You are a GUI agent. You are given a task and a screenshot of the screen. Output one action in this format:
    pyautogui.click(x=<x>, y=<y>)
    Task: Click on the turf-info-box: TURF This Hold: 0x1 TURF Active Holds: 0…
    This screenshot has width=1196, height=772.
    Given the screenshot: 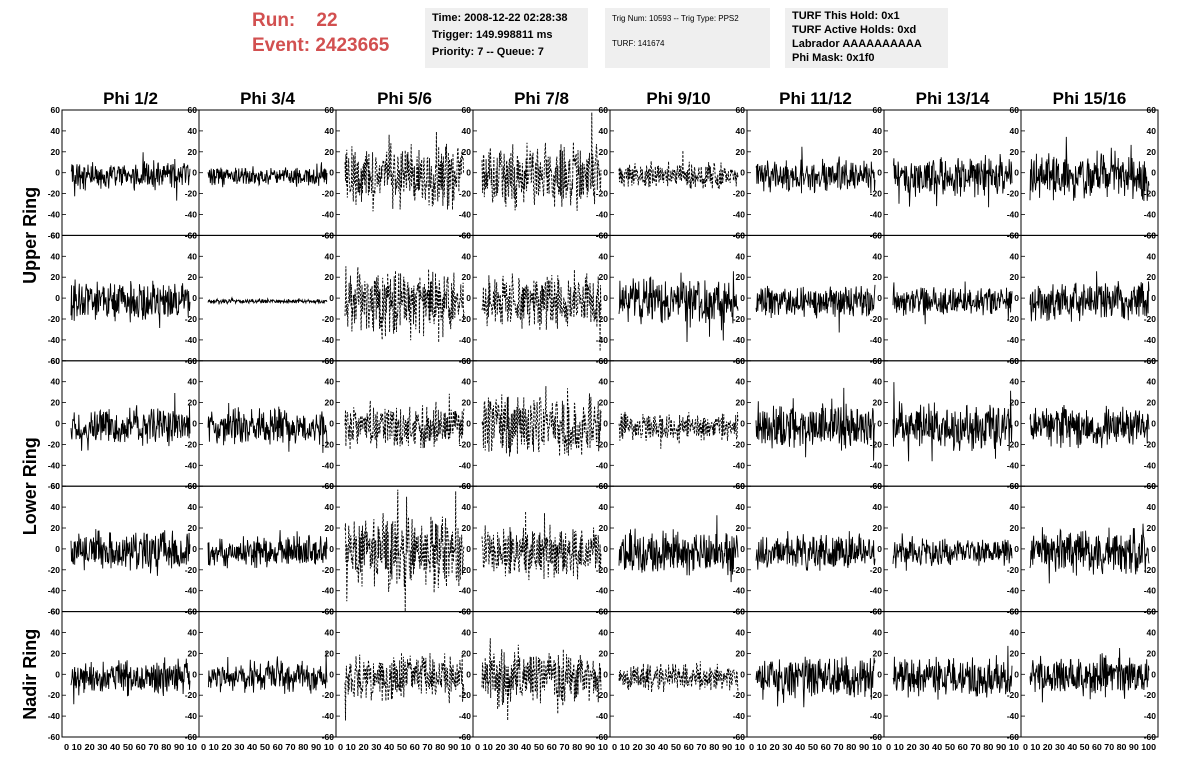 What is the action you would take?
    pyautogui.click(x=866, y=38)
    